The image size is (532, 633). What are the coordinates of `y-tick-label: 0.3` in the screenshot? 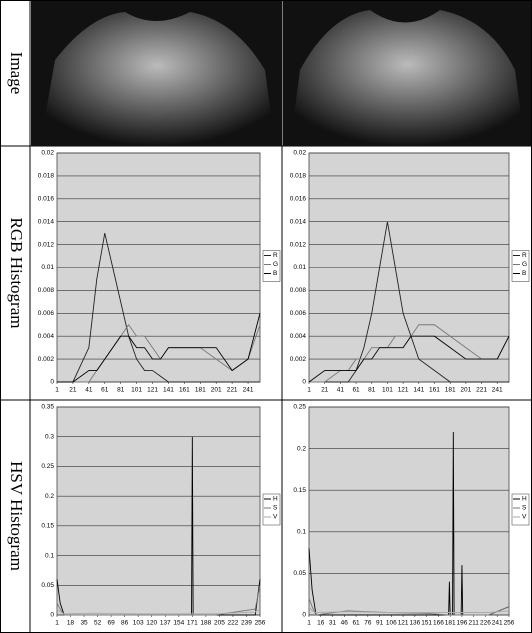 It's located at (49, 436).